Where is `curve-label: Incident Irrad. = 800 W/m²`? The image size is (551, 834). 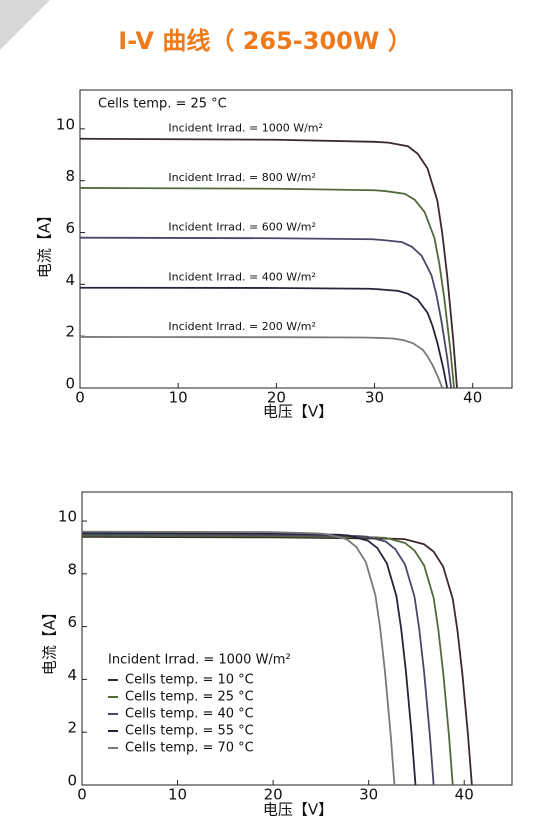 curve-label: Incident Irrad. = 800 W/m² is located at coordinates (242, 177).